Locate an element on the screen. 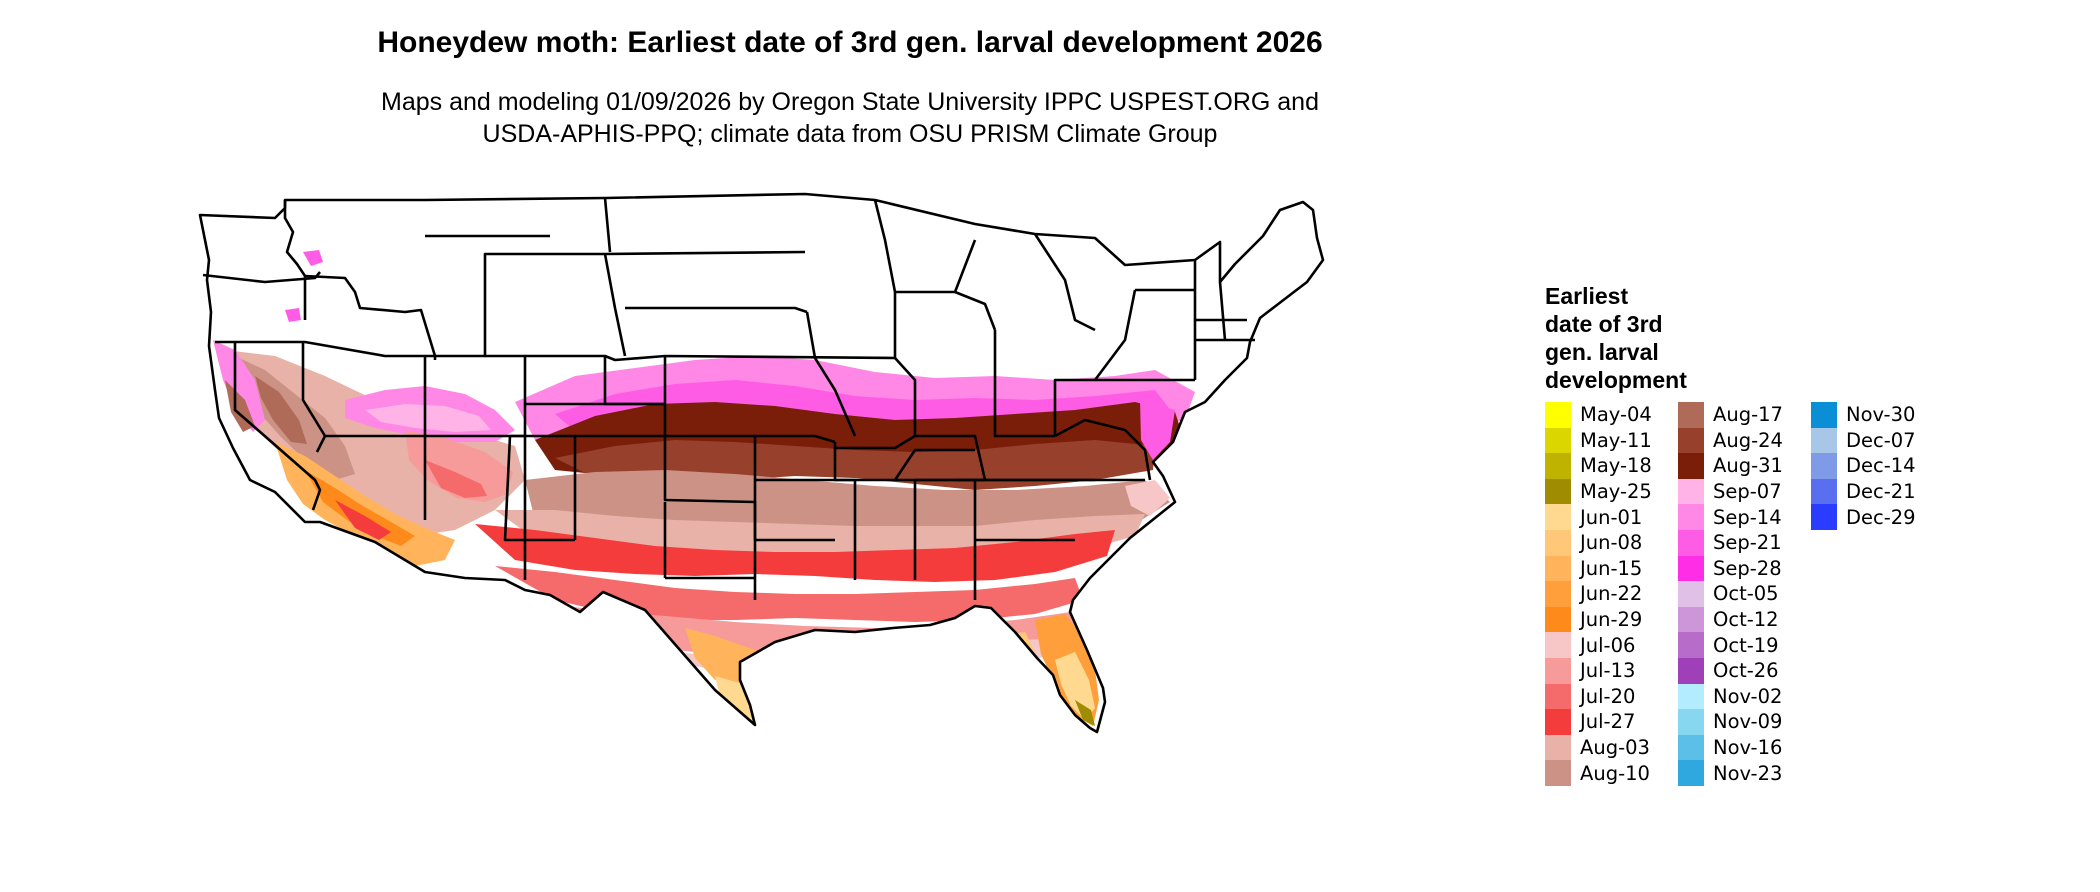  legend-item: Dec-07 is located at coordinates (1872, 440).